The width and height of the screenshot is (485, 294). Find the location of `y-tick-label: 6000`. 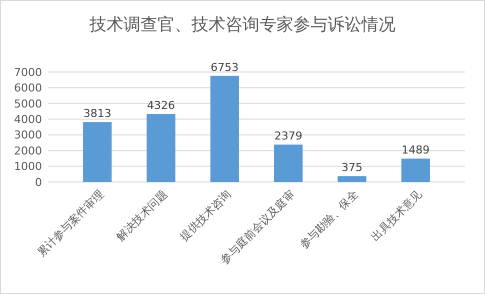

y-tick-label: 6000 is located at coordinates (28, 88).